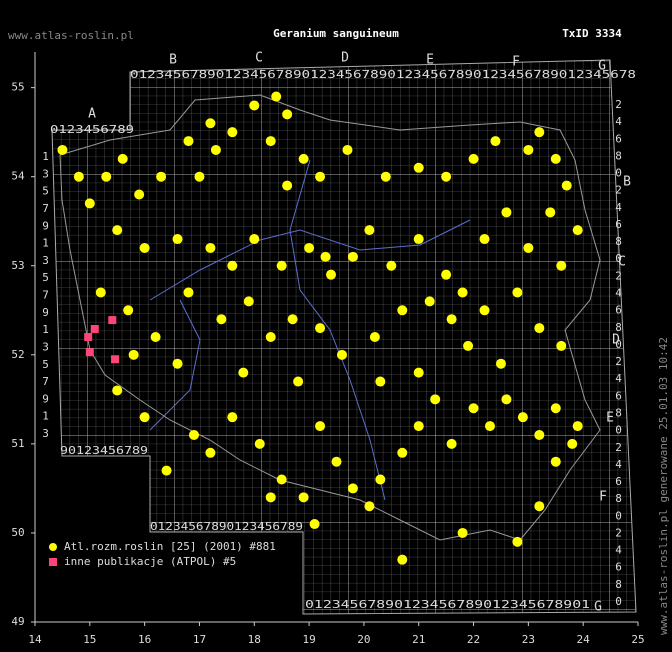  What do you see at coordinates (610, 418) in the screenshot?
I see `grid-letter: E` at bounding box center [610, 418].